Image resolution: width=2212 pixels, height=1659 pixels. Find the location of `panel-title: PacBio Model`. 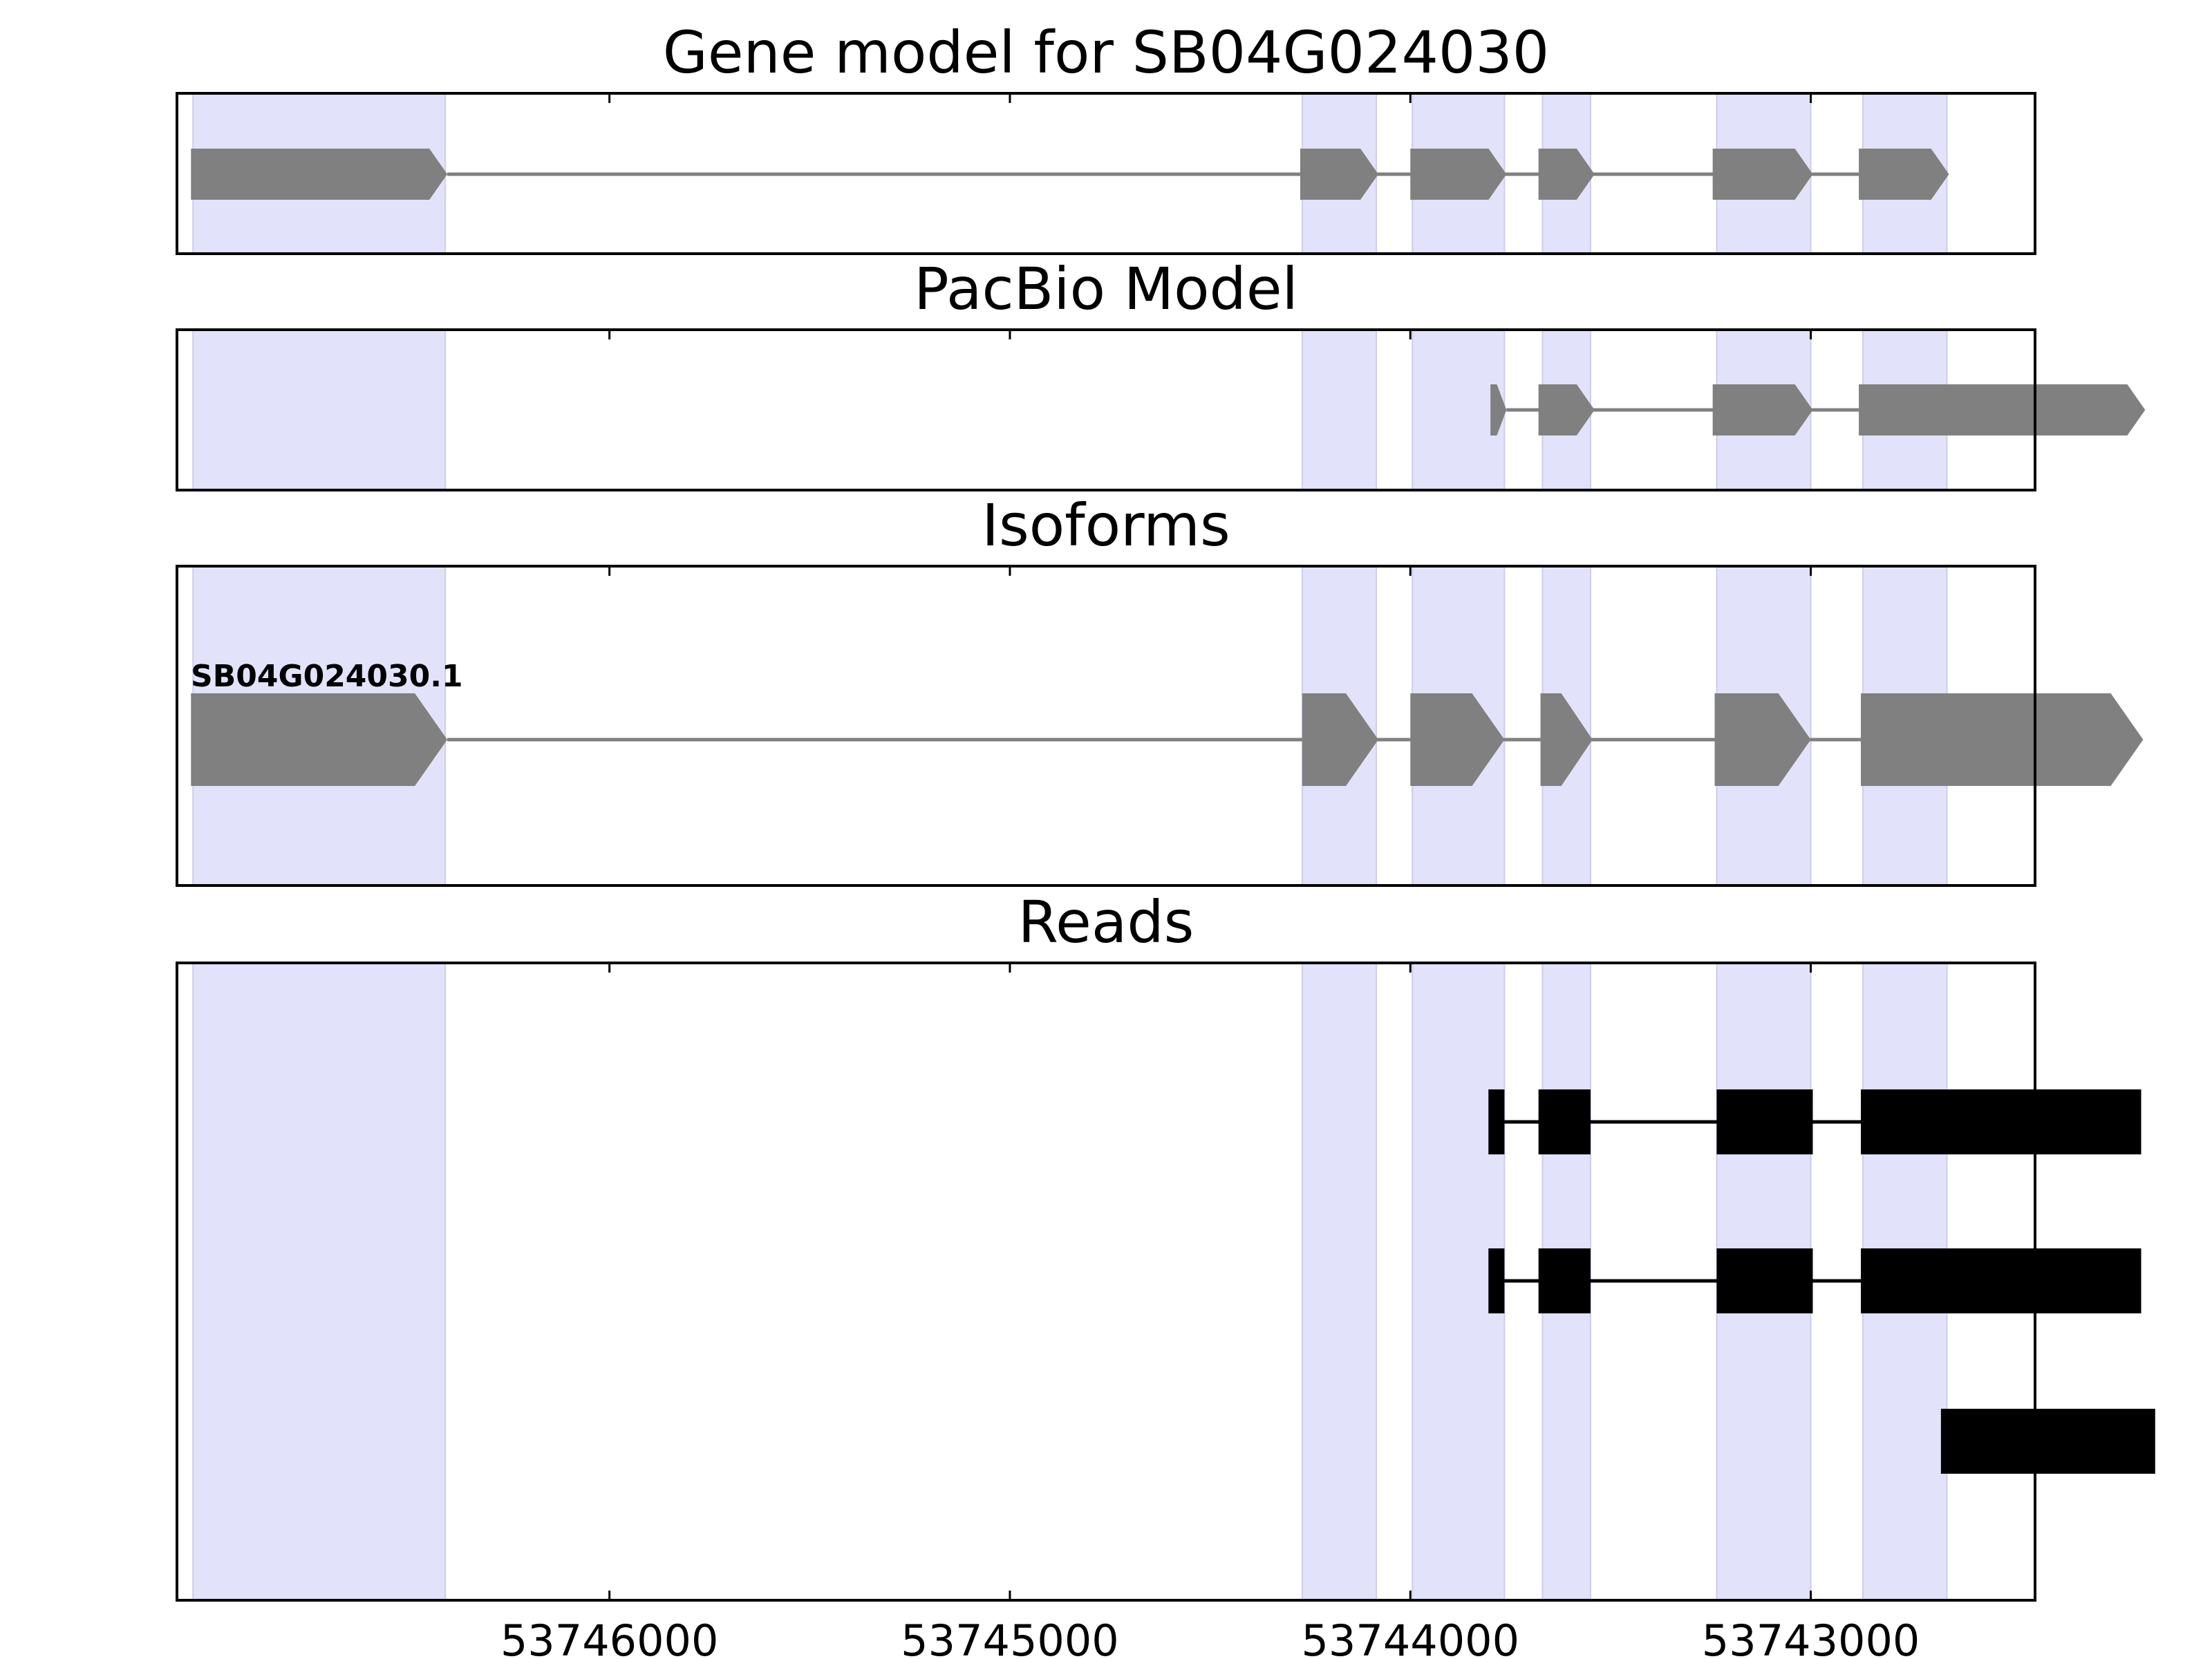

panel-title: PacBio Model is located at coordinates (1106, 289).